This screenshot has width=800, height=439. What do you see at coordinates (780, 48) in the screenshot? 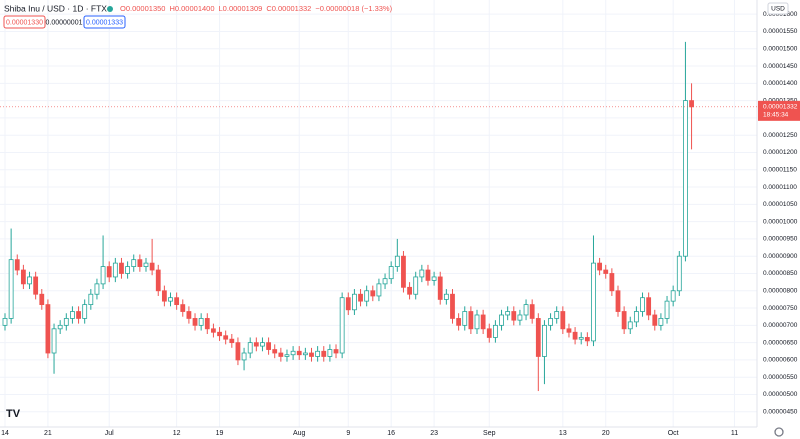
I see `y-tick-label: 0.00001500` at bounding box center [780, 48].